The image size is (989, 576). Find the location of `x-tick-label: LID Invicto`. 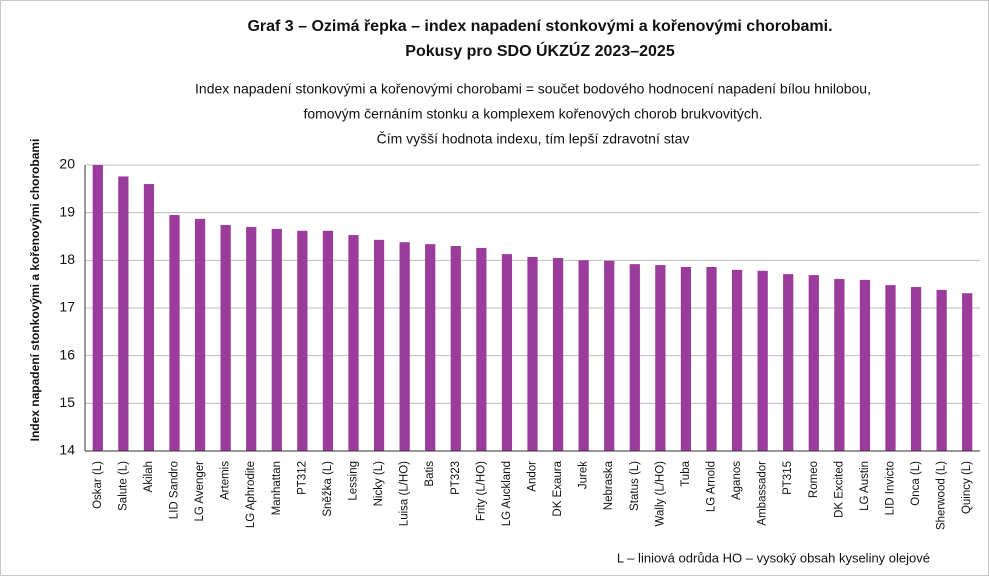

x-tick-label: LID Invicto is located at coordinates (891, 488).